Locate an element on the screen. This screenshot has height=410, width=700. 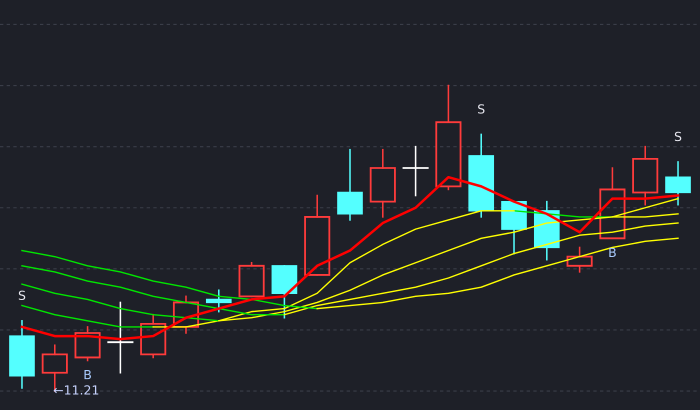
annotation: ←11.21 is located at coordinates (76, 390).